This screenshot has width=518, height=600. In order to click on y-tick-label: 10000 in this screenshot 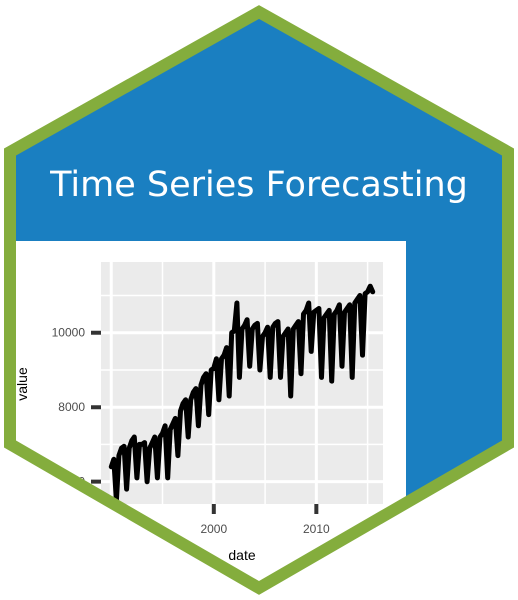, I will do `click(69, 333)`.